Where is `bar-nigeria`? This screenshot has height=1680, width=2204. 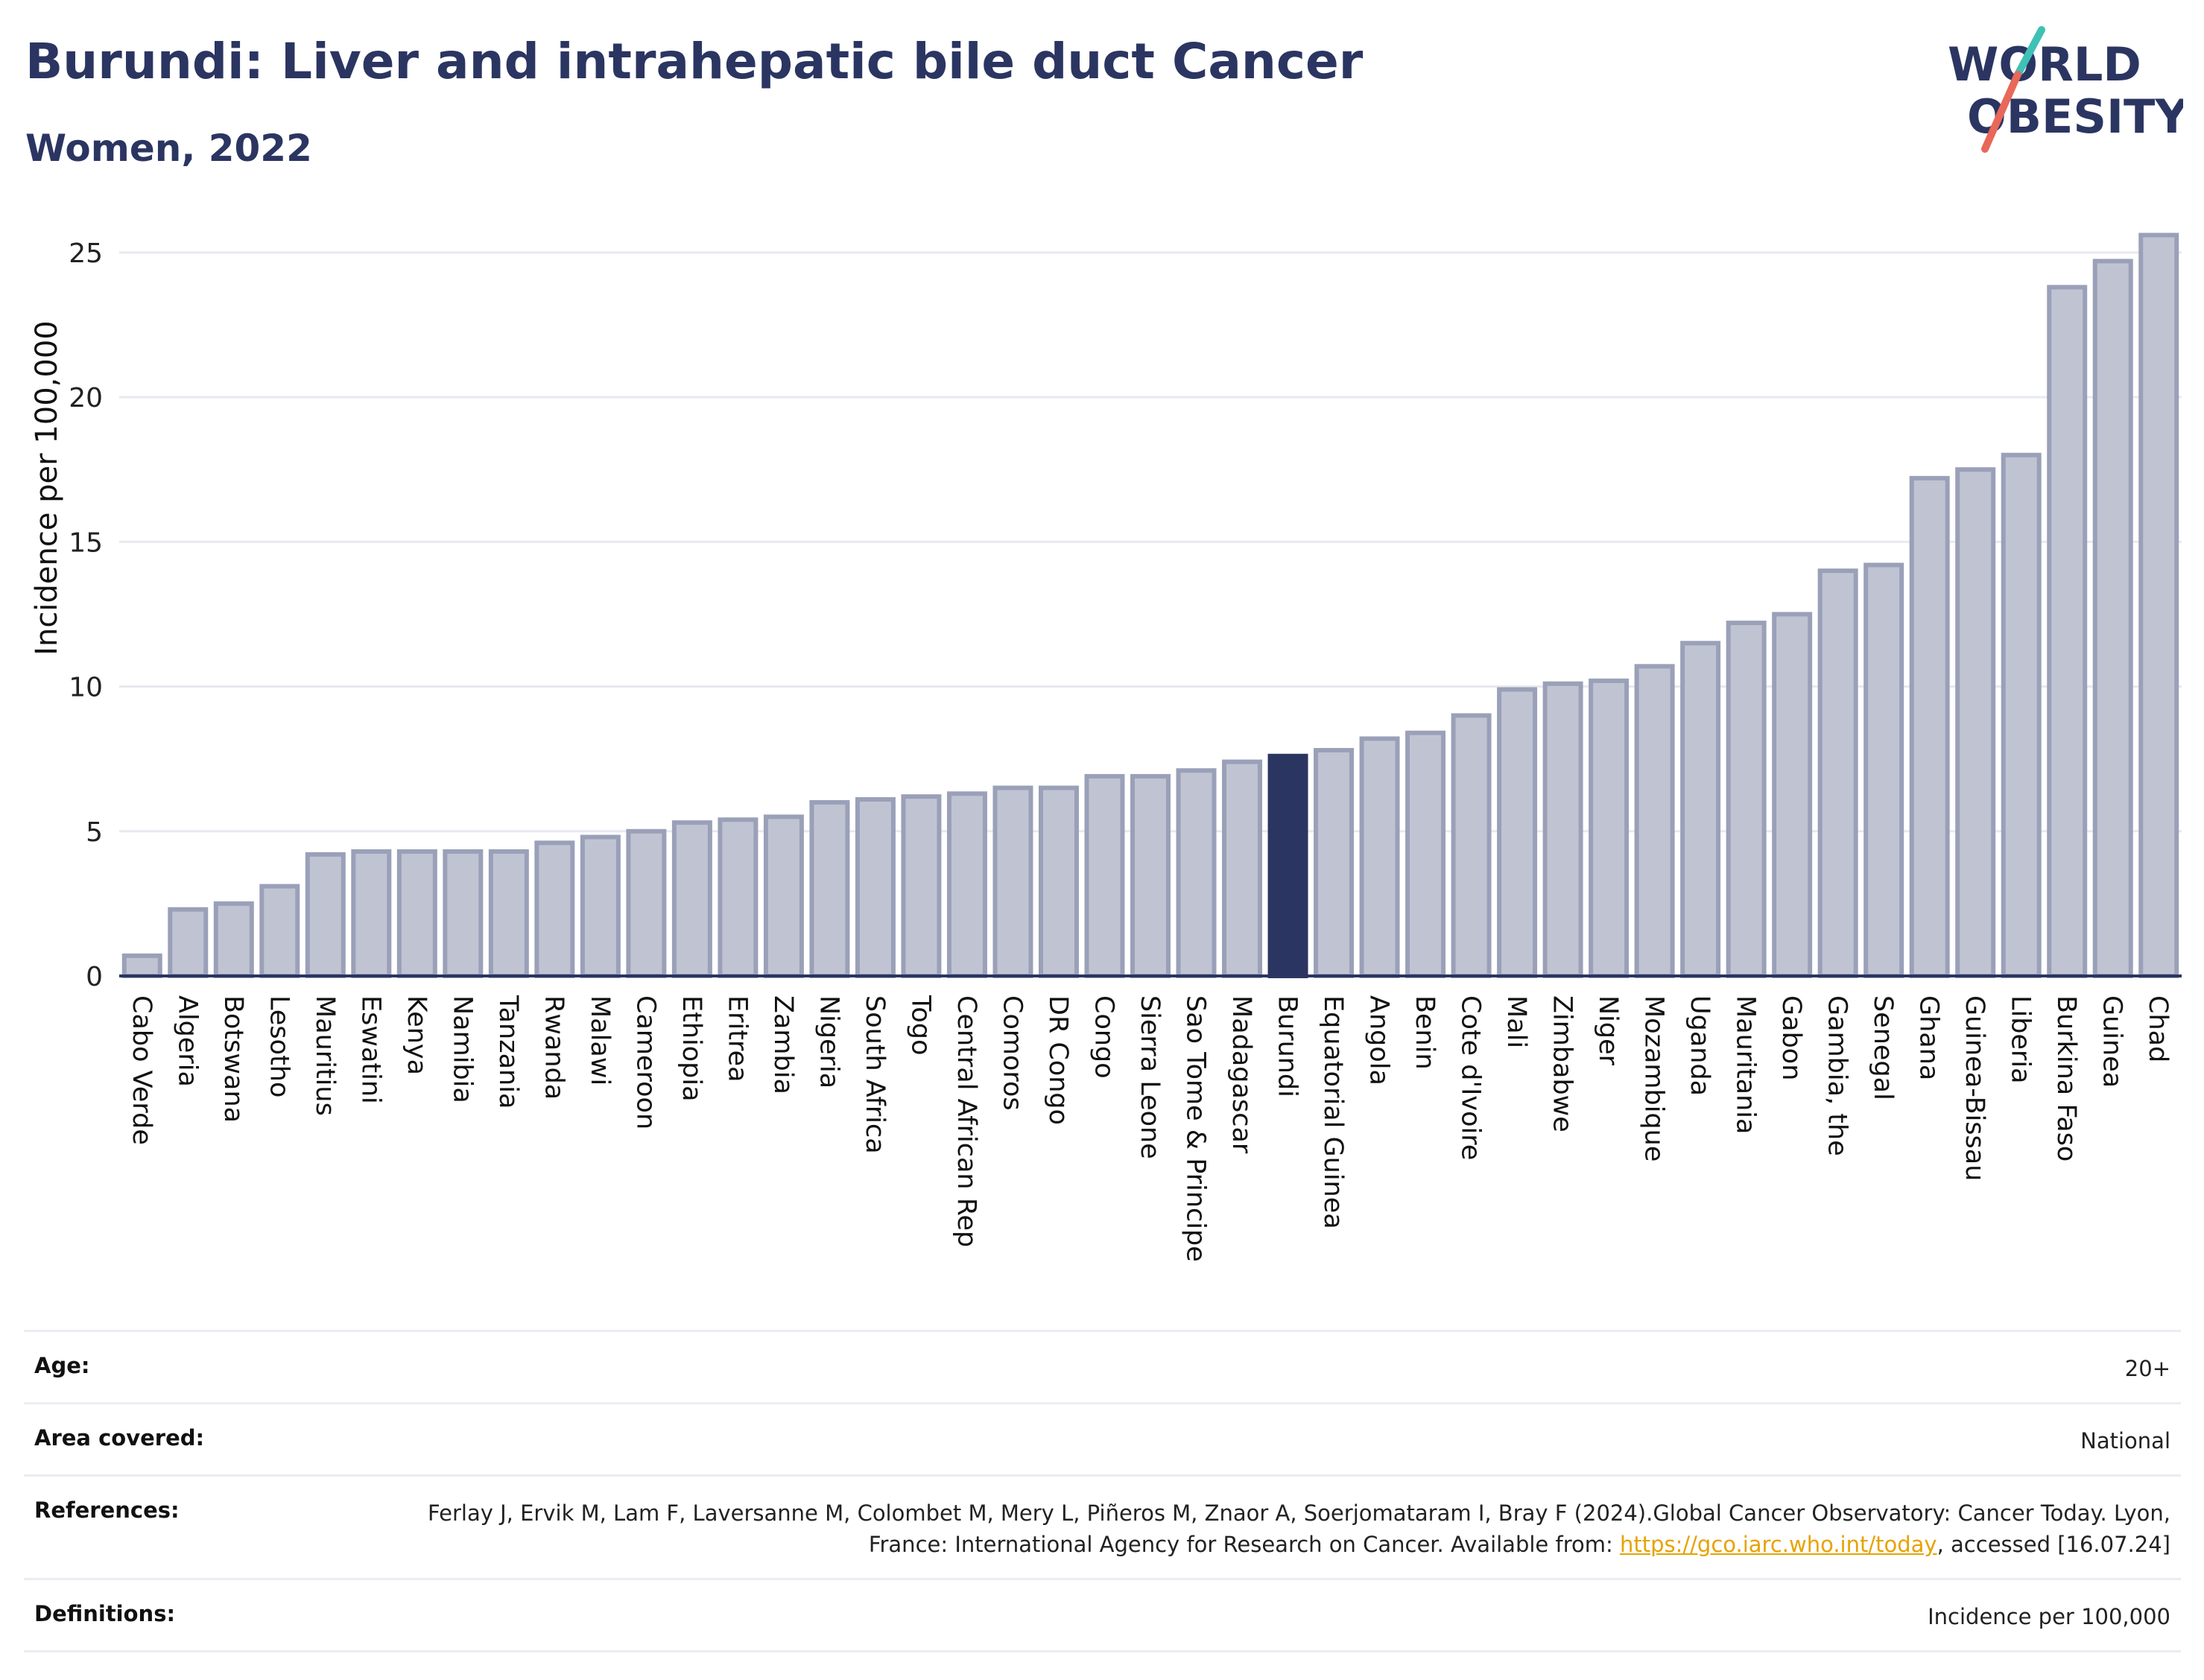
bar-nigeria is located at coordinates (830, 889).